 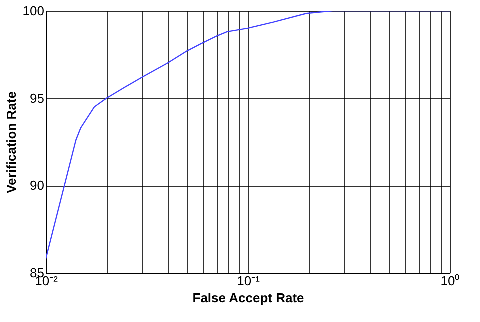 I want to click on y-tick-label: 100, so click(x=33, y=11).